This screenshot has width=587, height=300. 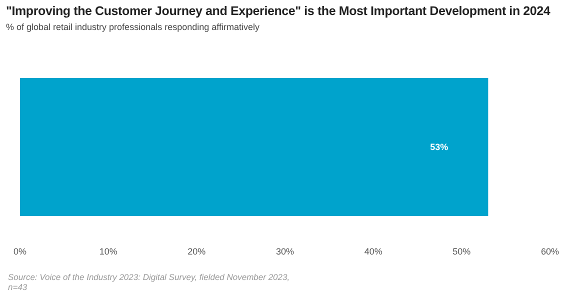 What do you see at coordinates (550, 251) in the screenshot?
I see `x-tick-label: 60%` at bounding box center [550, 251].